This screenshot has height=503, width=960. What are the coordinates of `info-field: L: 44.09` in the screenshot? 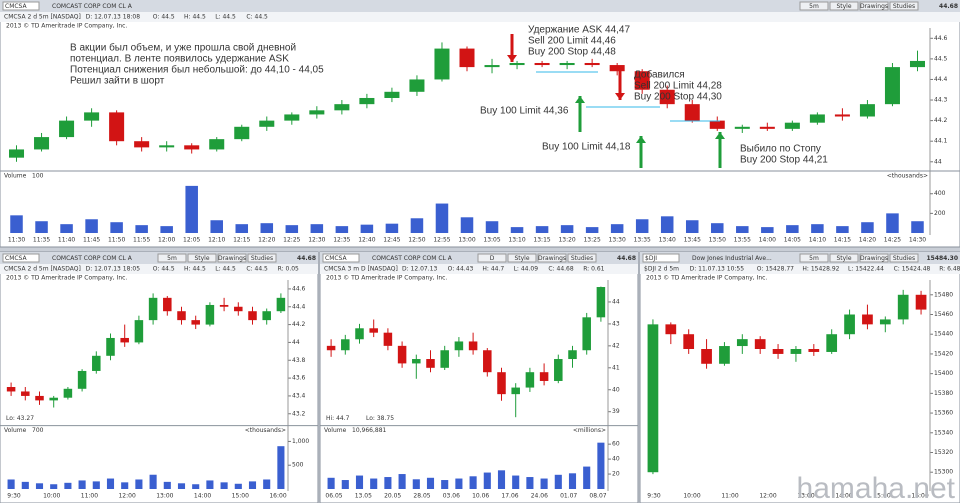 It's located at (526, 269).